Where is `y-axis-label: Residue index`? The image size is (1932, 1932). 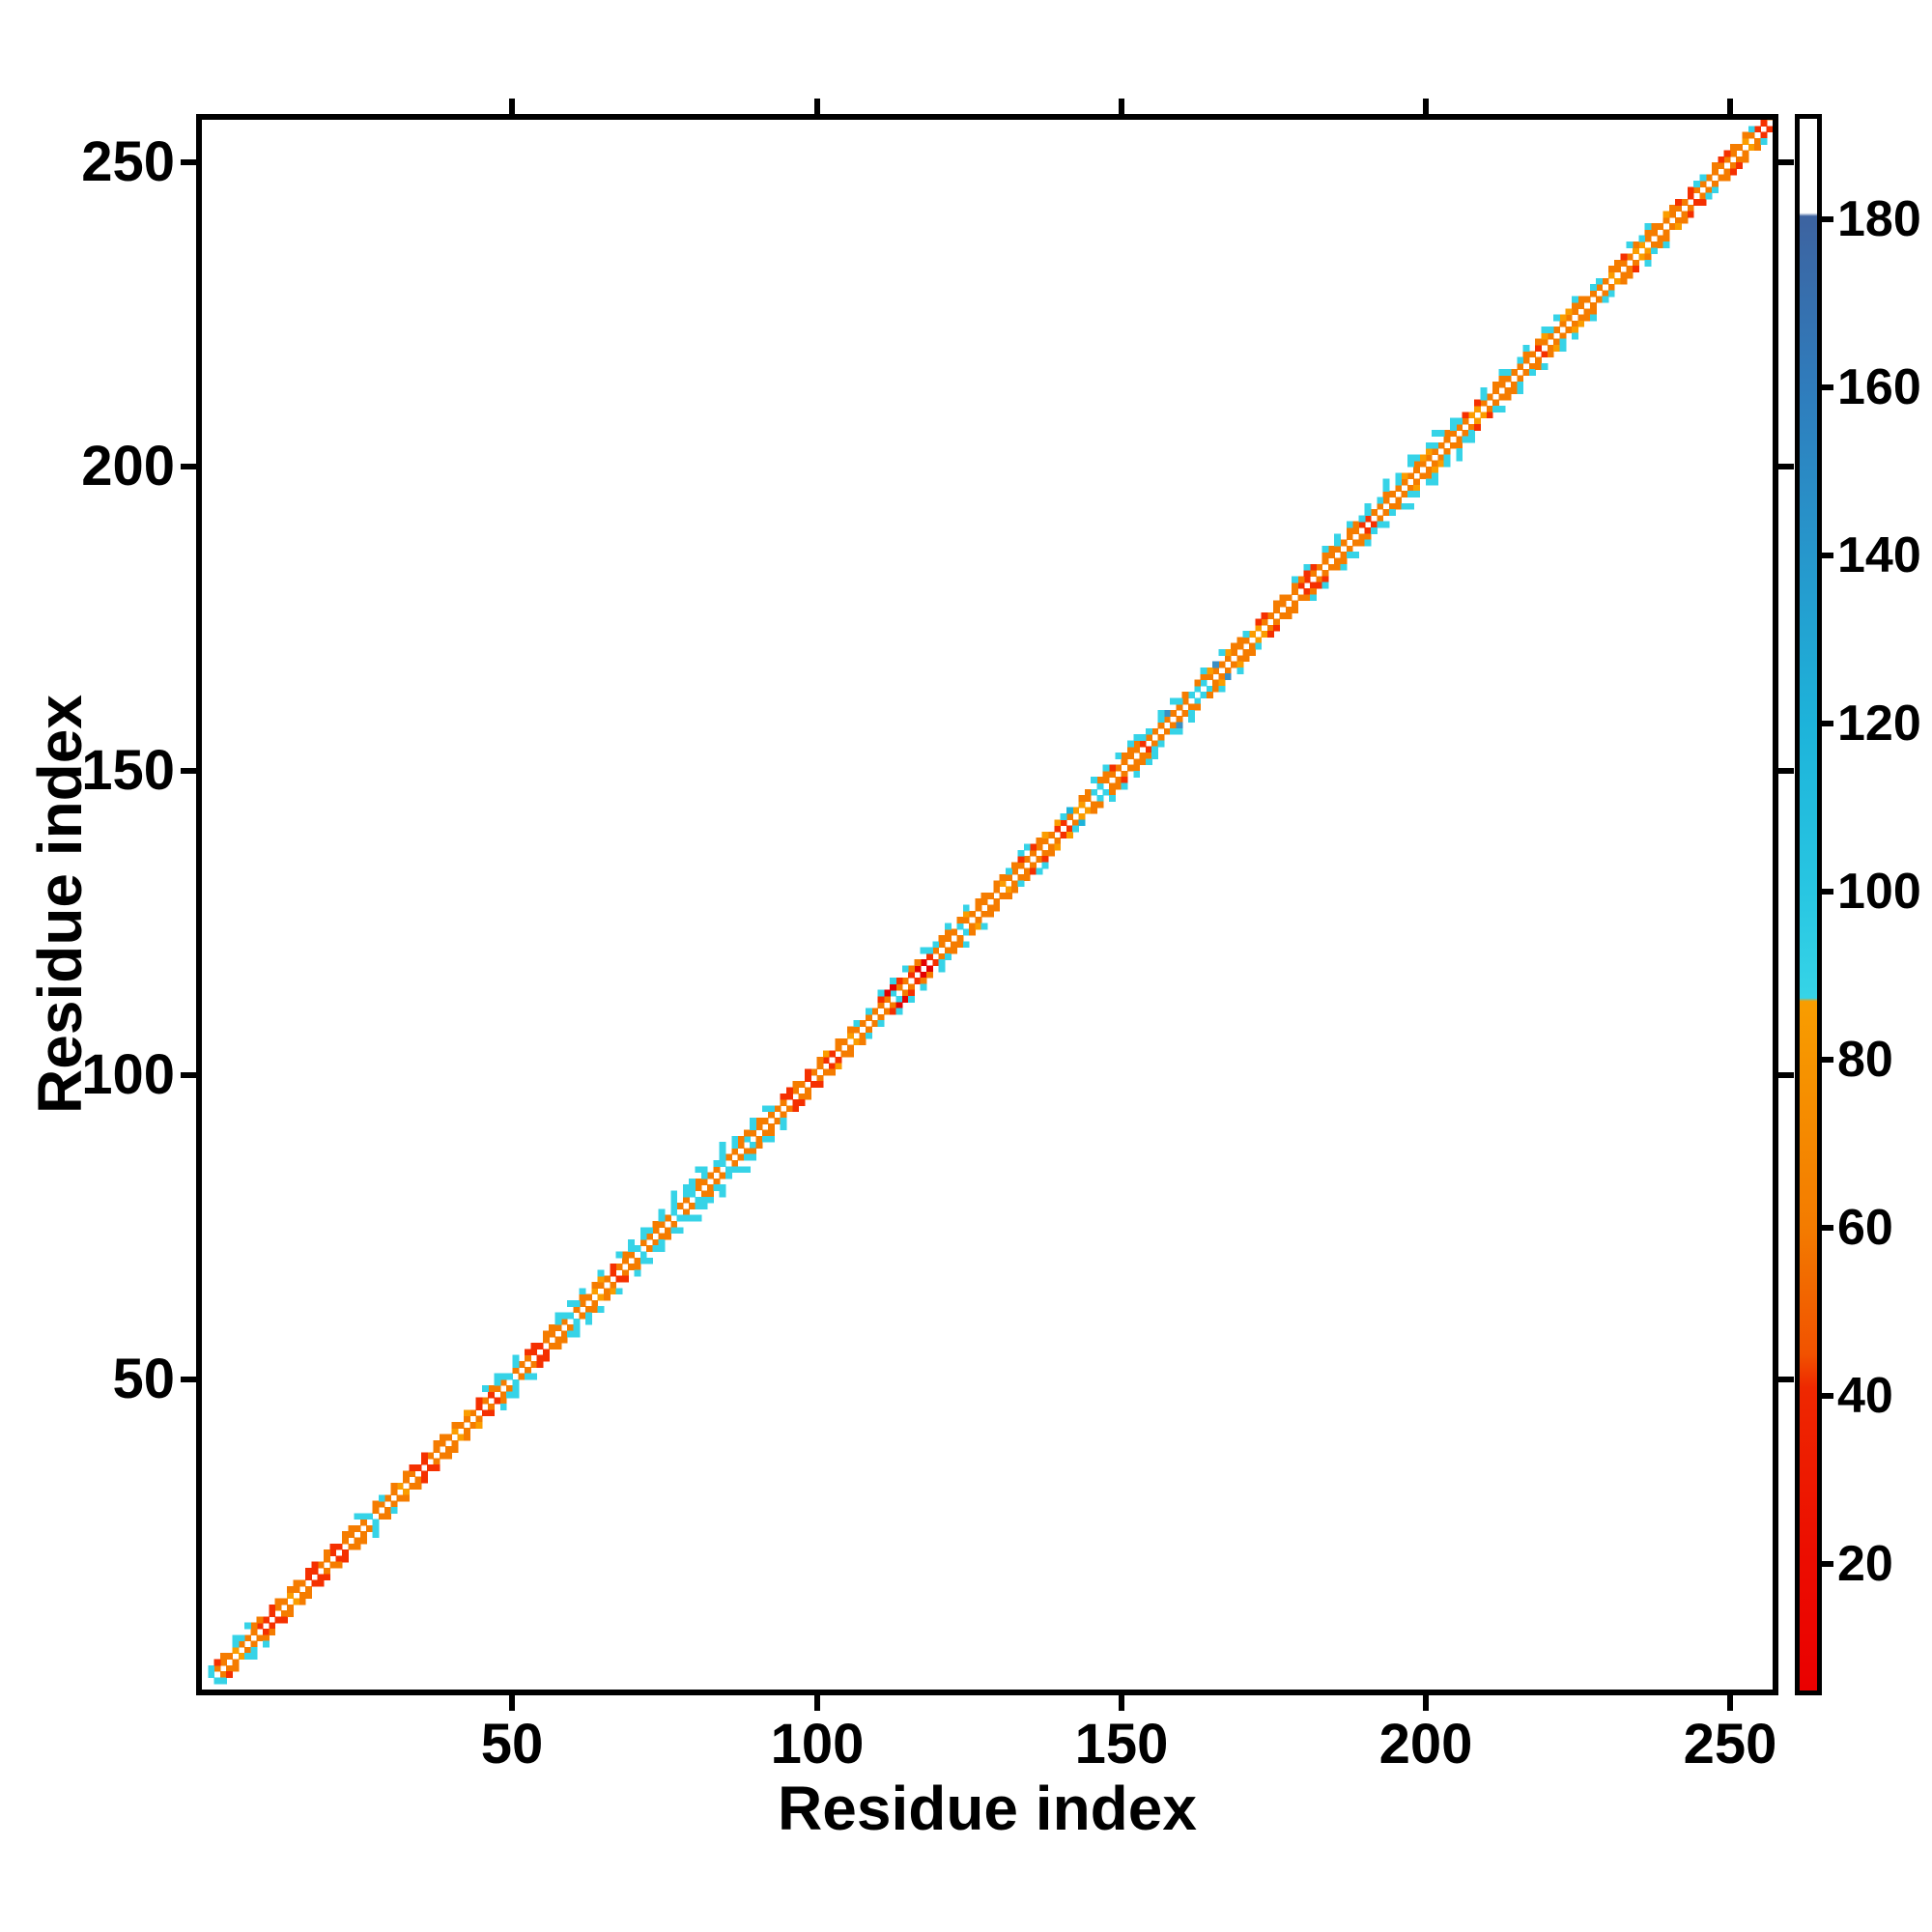 y-axis-label: Residue index is located at coordinates (60, 904).